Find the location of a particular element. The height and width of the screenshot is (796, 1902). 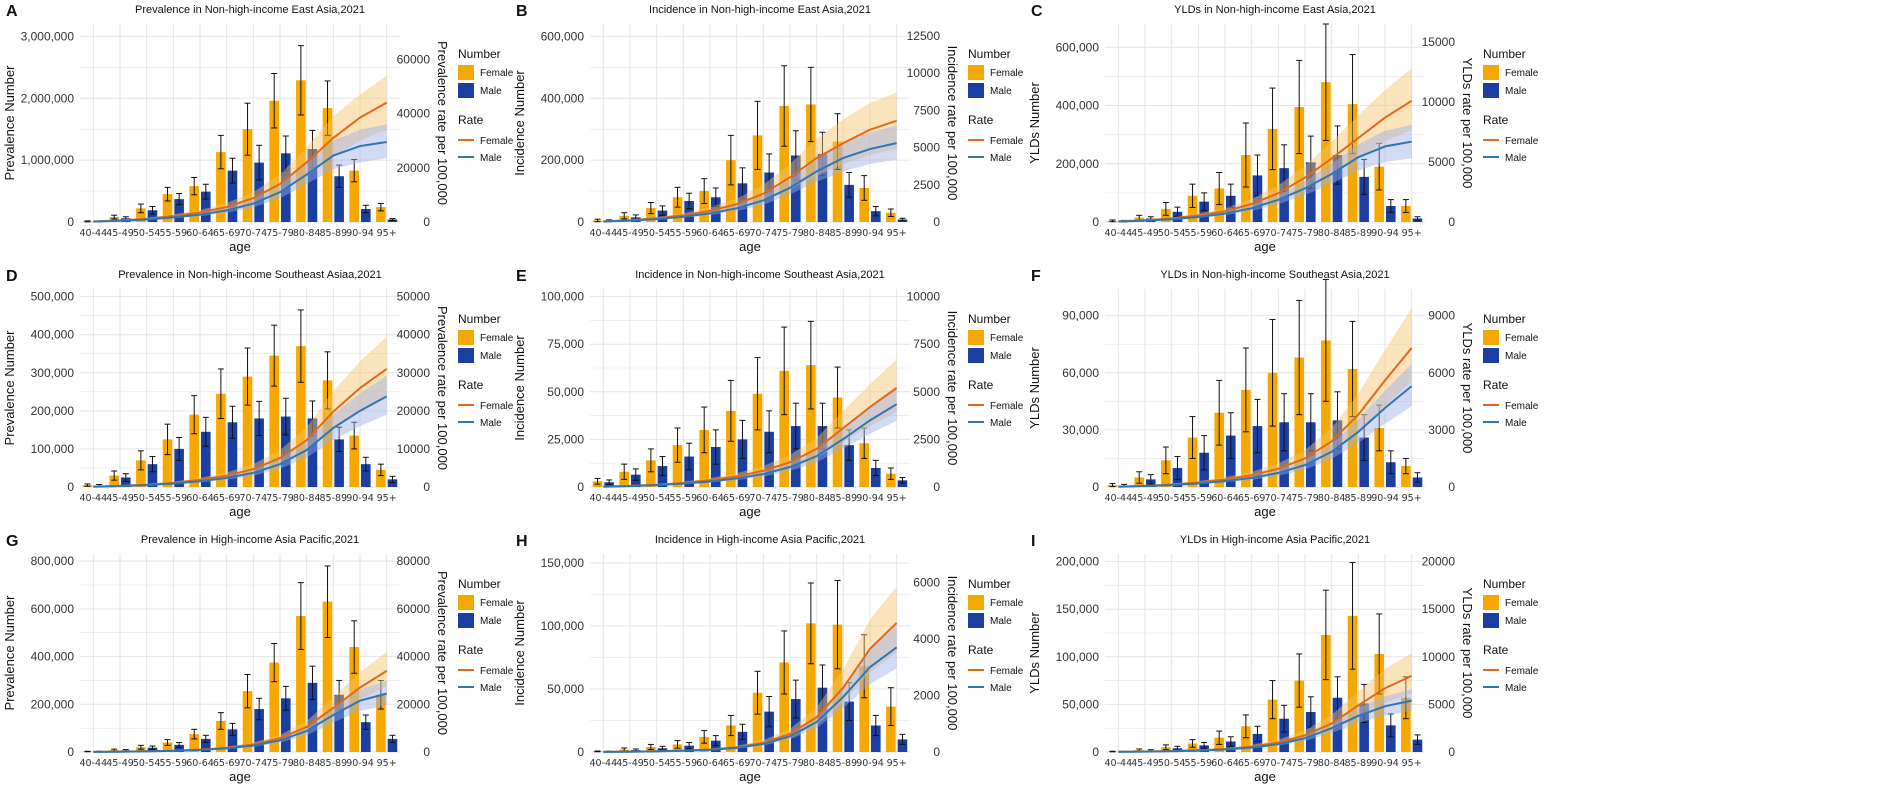

panel-letter: E is located at coordinates (521, 276).